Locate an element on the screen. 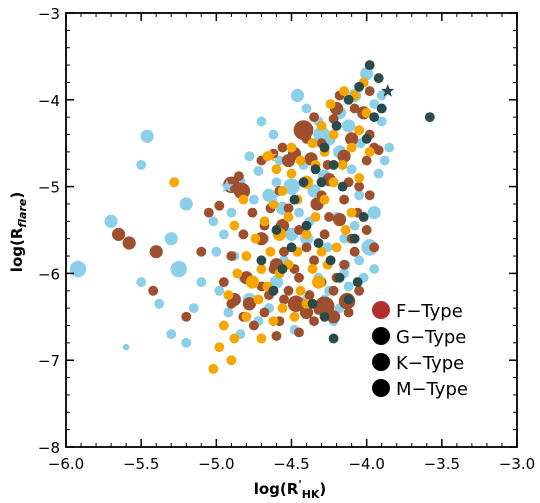  x-axis-title-main: log(R is located at coordinates (276, 489).